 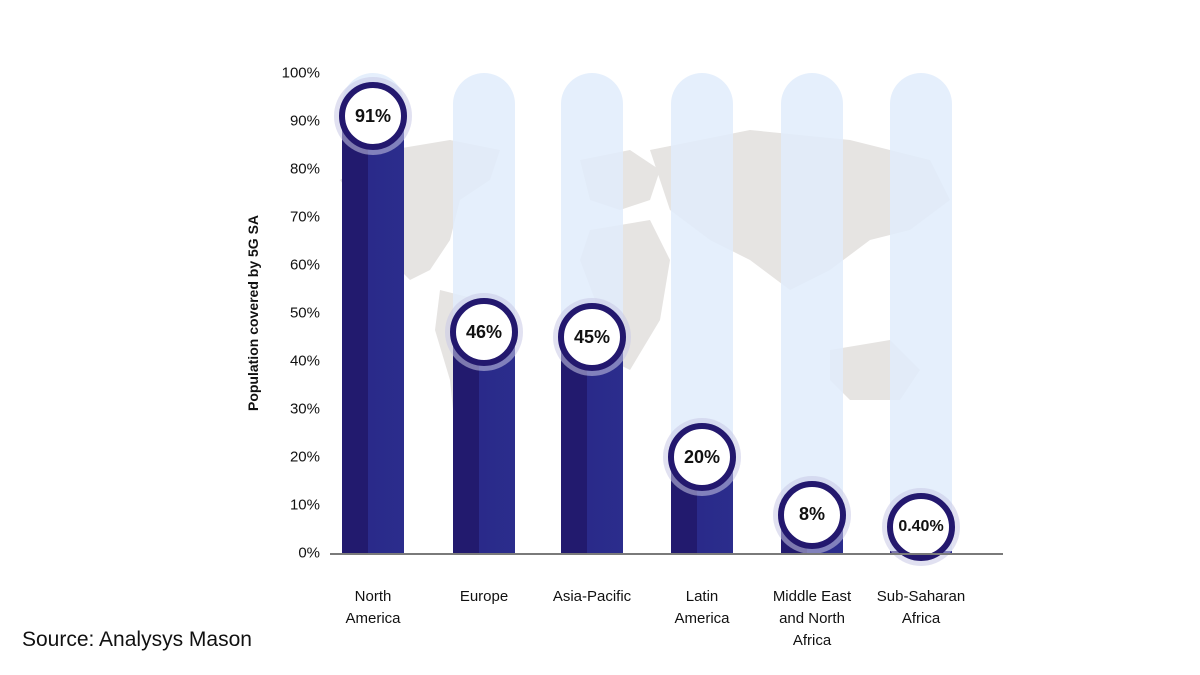 I want to click on x-tick-label: Middle East and North Africa, so click(x=812, y=618).